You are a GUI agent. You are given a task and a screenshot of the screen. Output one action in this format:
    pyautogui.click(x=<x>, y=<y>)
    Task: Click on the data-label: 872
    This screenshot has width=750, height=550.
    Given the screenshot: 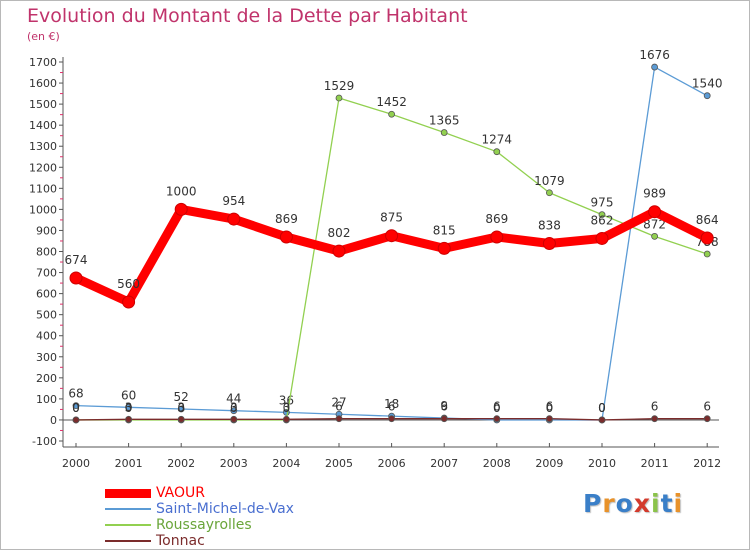 What is the action you would take?
    pyautogui.click(x=654, y=224)
    